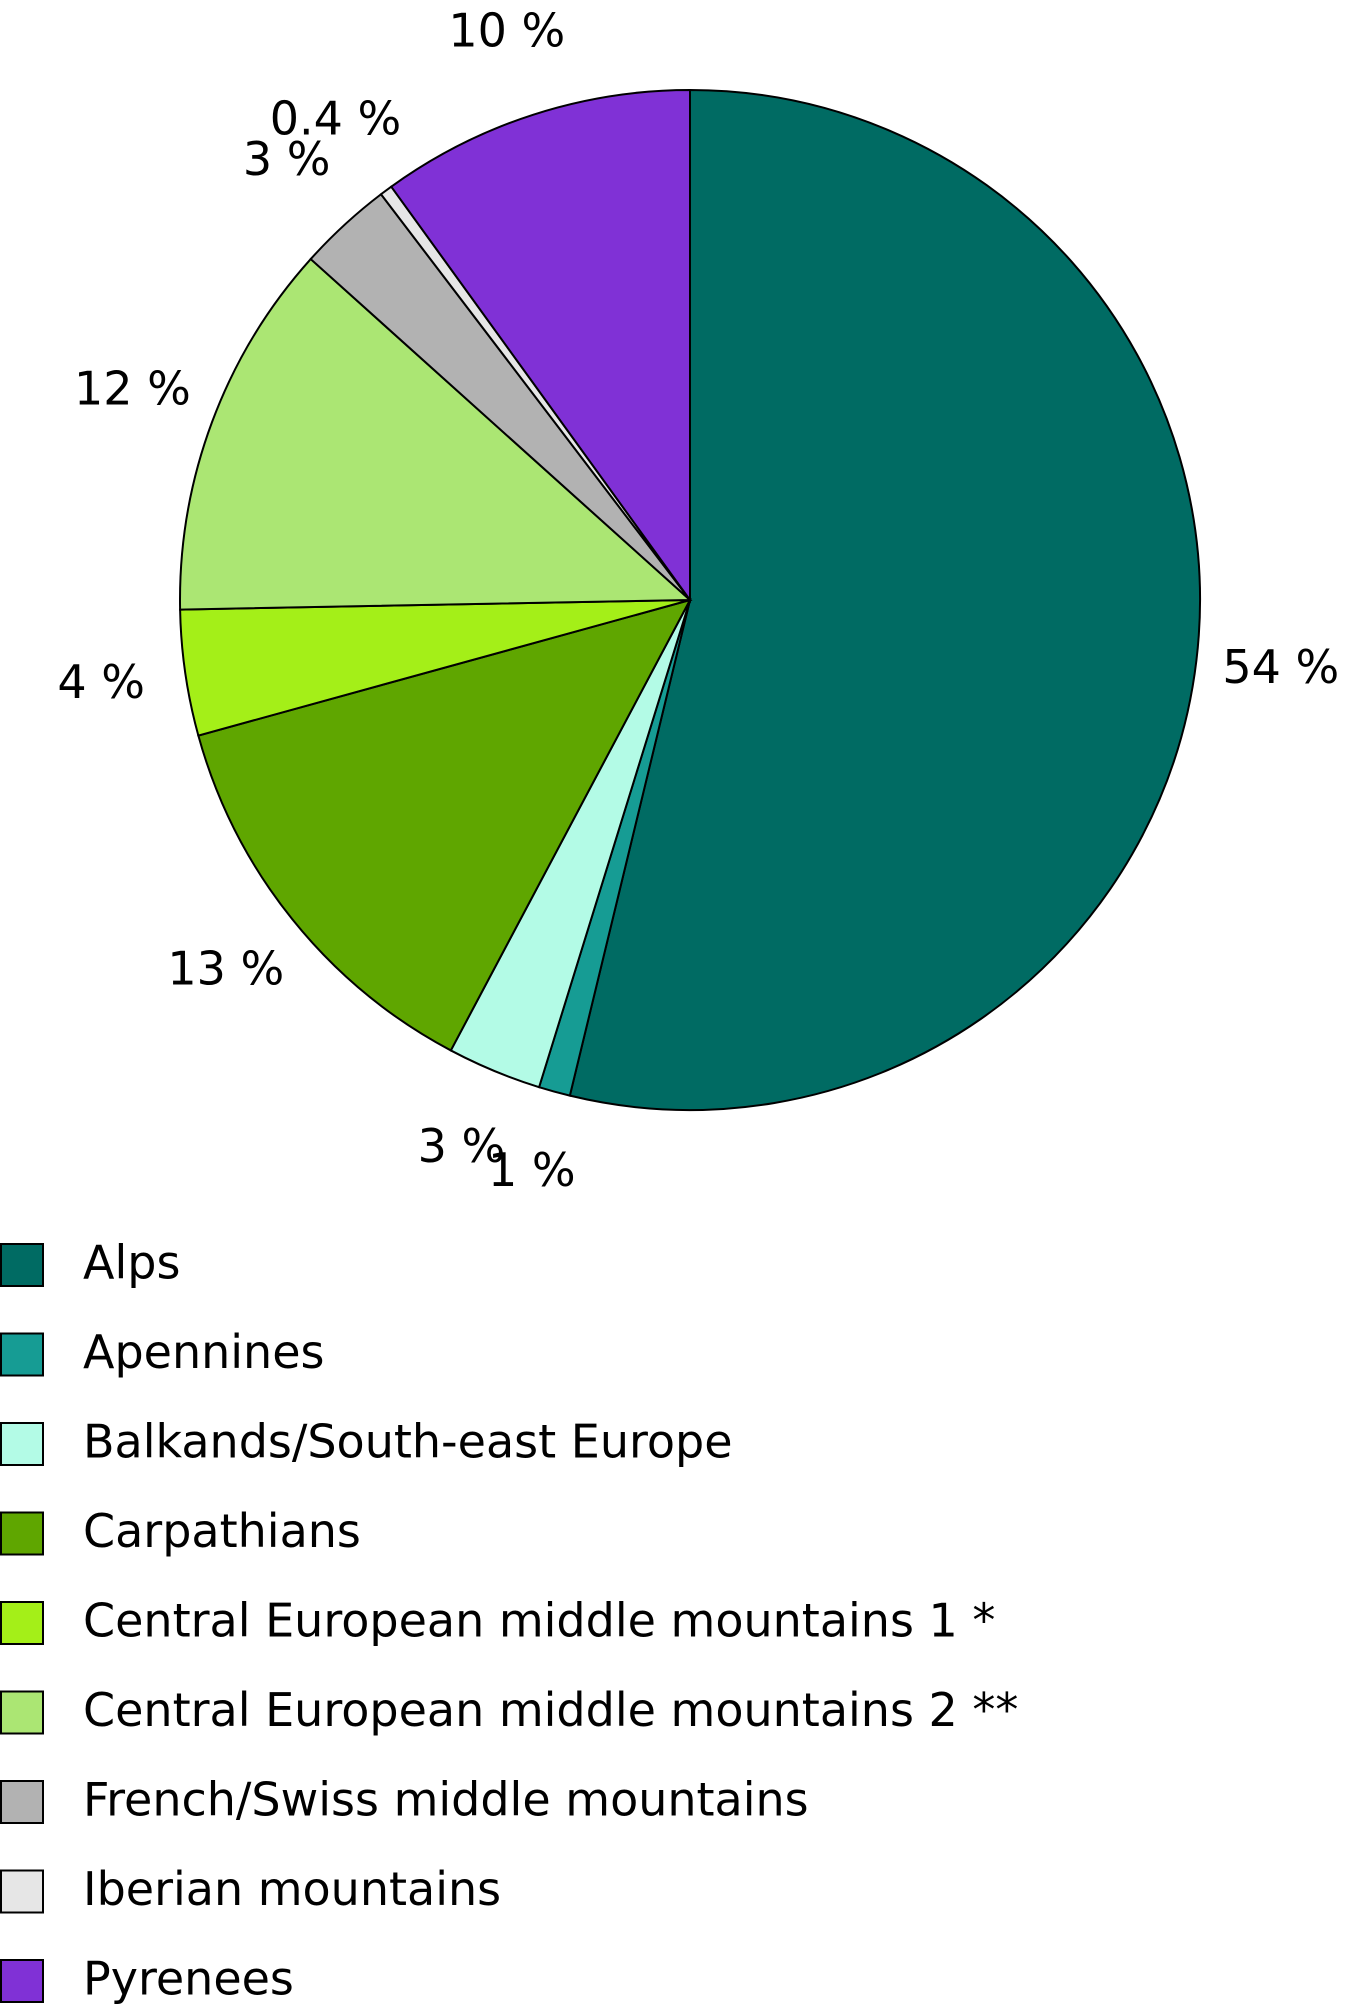 The width and height of the screenshot is (1361, 2006). Describe the element at coordinates (292, 1889) in the screenshot. I see `legend-label: Iberian mountains` at that location.